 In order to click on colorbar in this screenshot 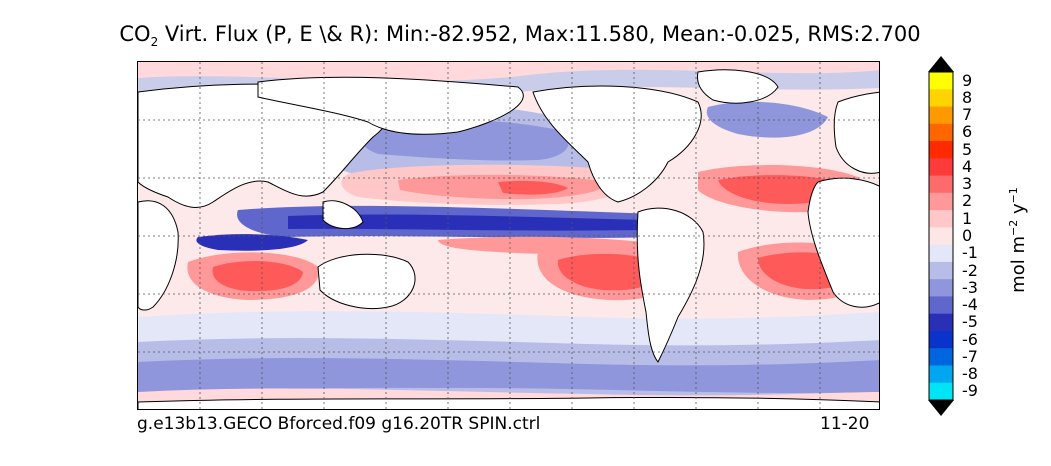, I will do `click(941, 236)`.